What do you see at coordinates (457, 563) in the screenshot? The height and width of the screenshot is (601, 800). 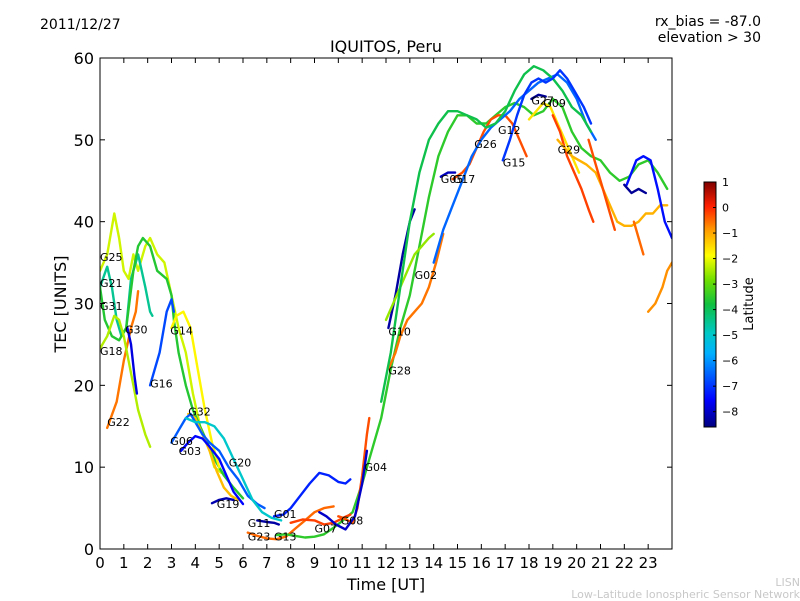 I see `x-tick-label-15: 15` at bounding box center [457, 563].